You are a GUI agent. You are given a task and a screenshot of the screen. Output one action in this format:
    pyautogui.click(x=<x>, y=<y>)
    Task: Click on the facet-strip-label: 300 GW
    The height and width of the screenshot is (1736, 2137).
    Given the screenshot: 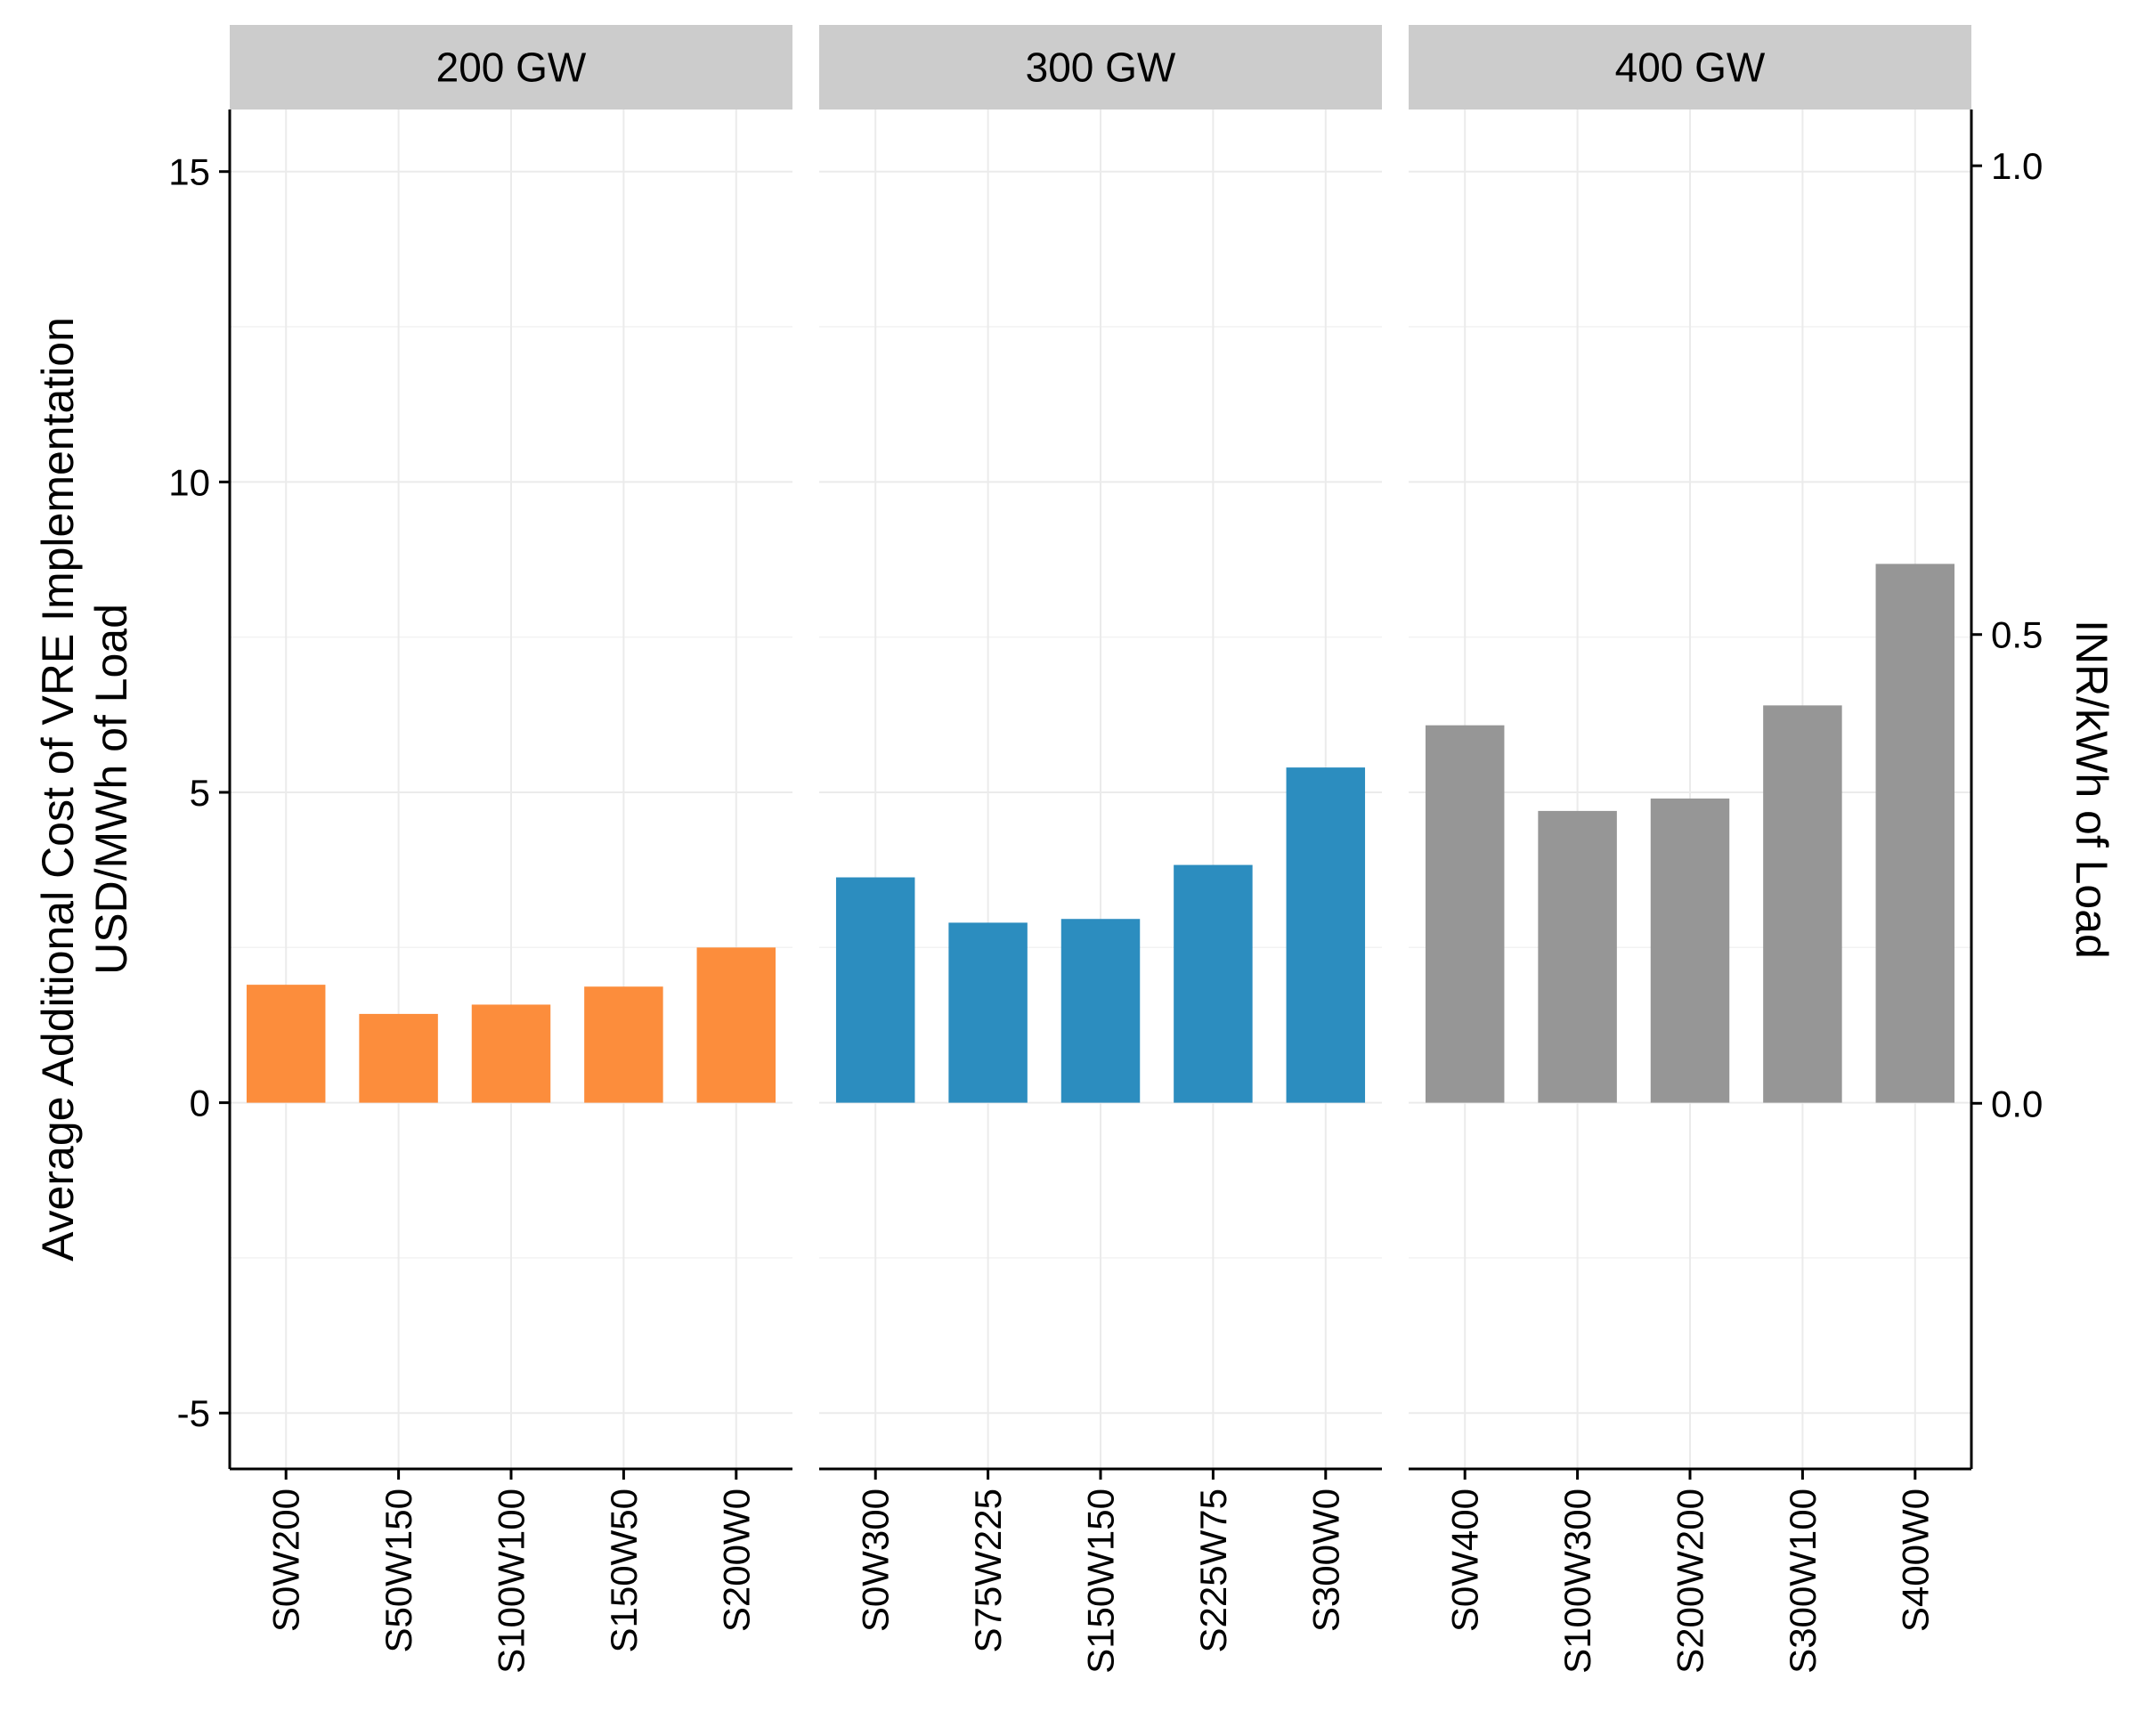 What is the action you would take?
    pyautogui.click(x=1101, y=68)
    